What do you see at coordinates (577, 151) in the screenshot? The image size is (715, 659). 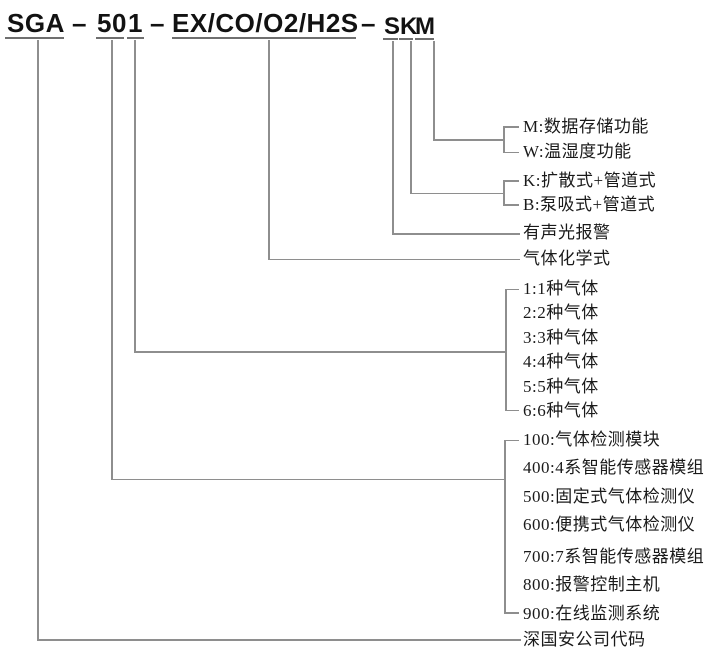 I see `legend-function-w: W:温湿度功能` at bounding box center [577, 151].